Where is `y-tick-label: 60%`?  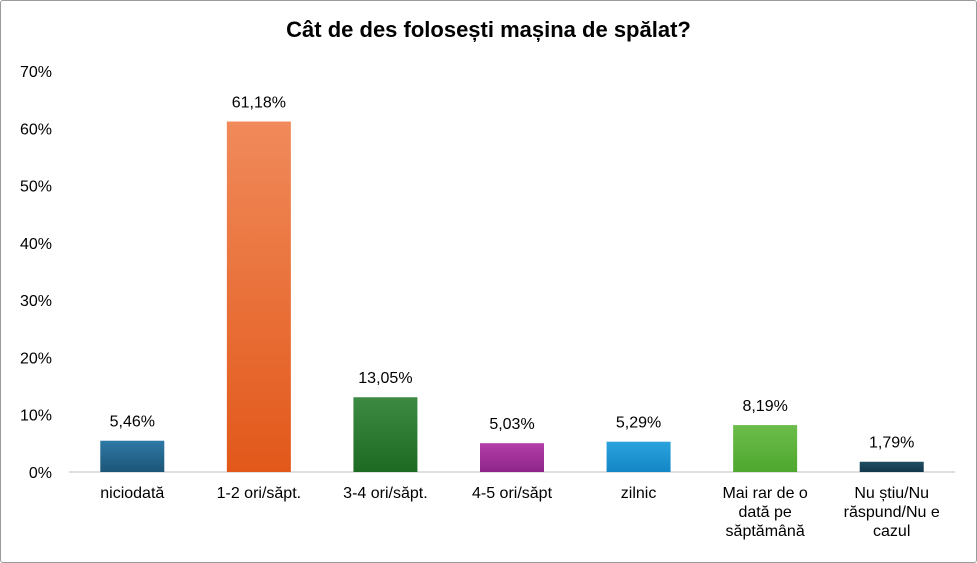 y-tick-label: 60% is located at coordinates (36, 129).